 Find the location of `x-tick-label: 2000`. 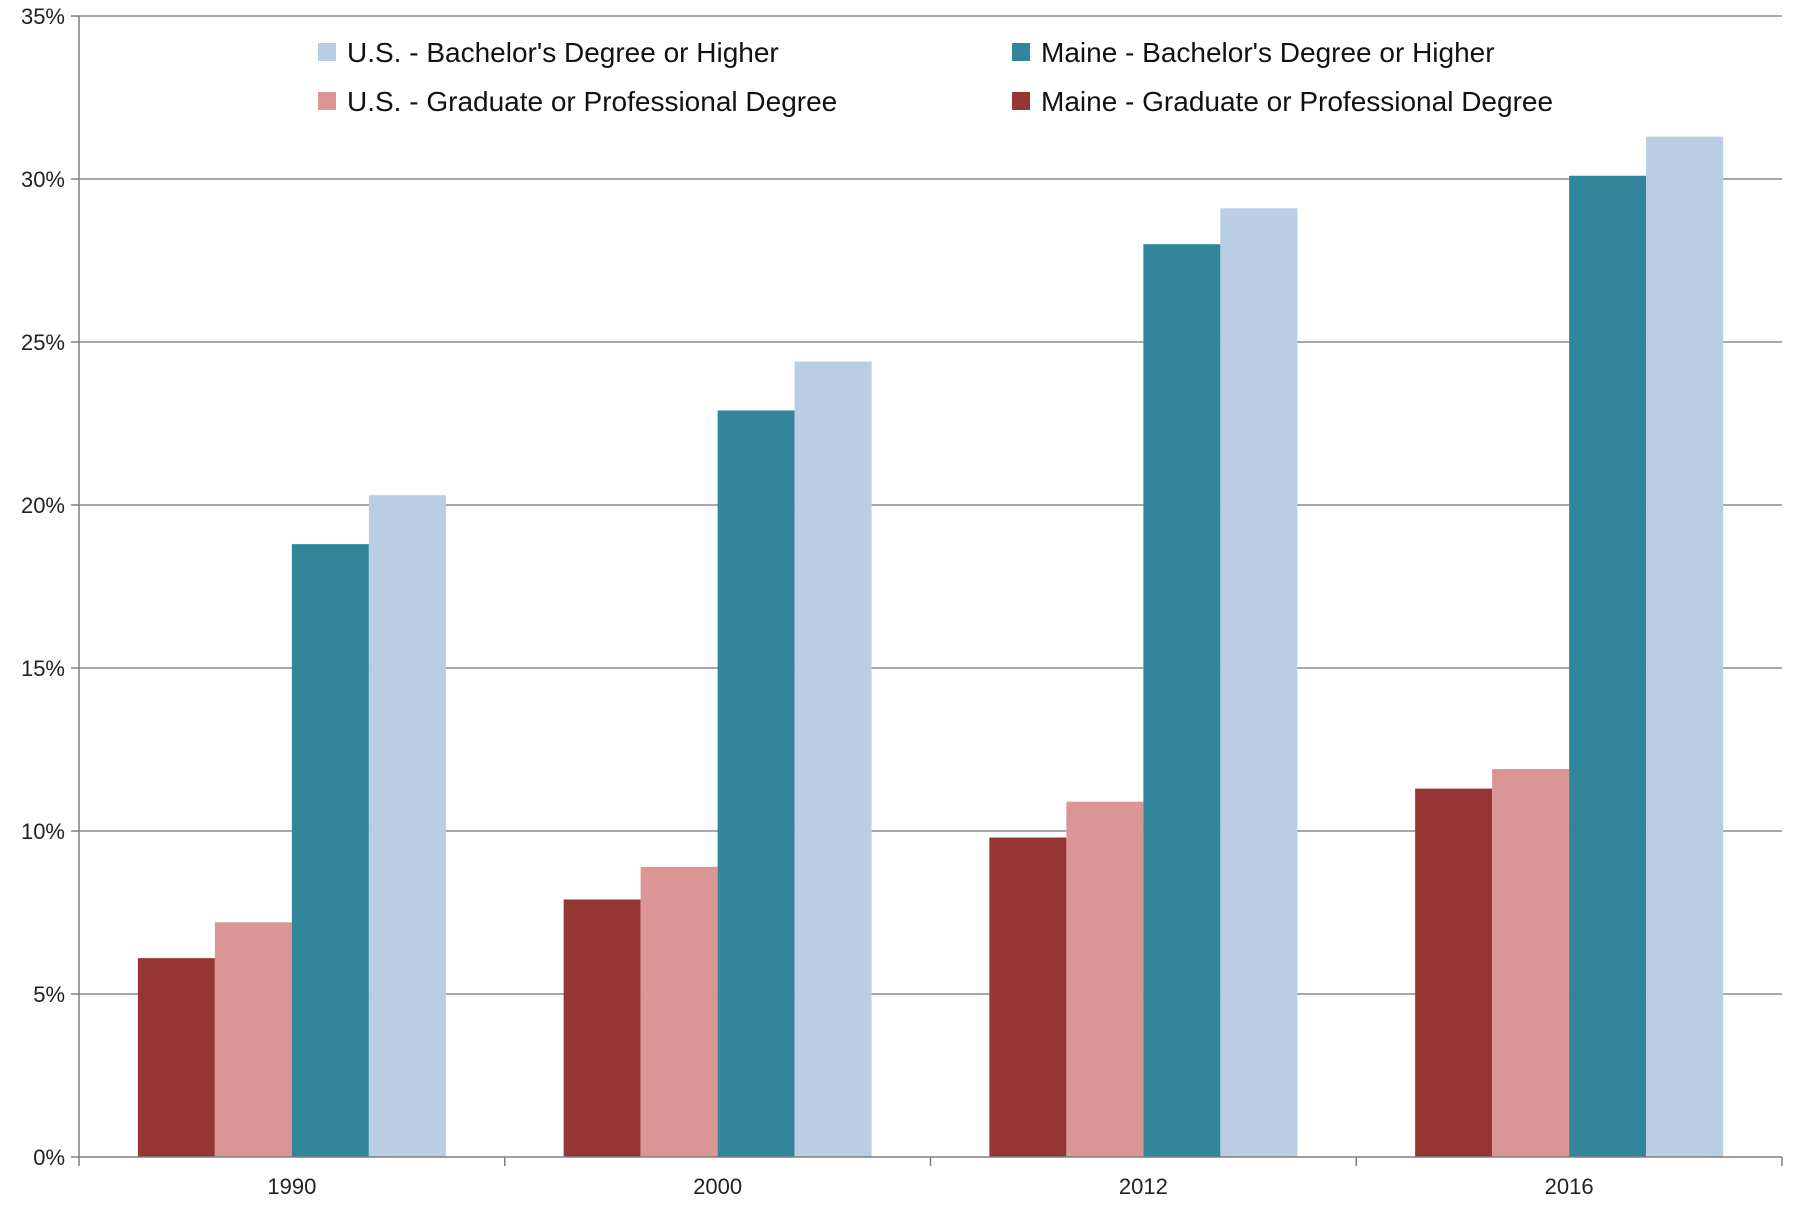

x-tick-label: 2000 is located at coordinates (717, 1186).